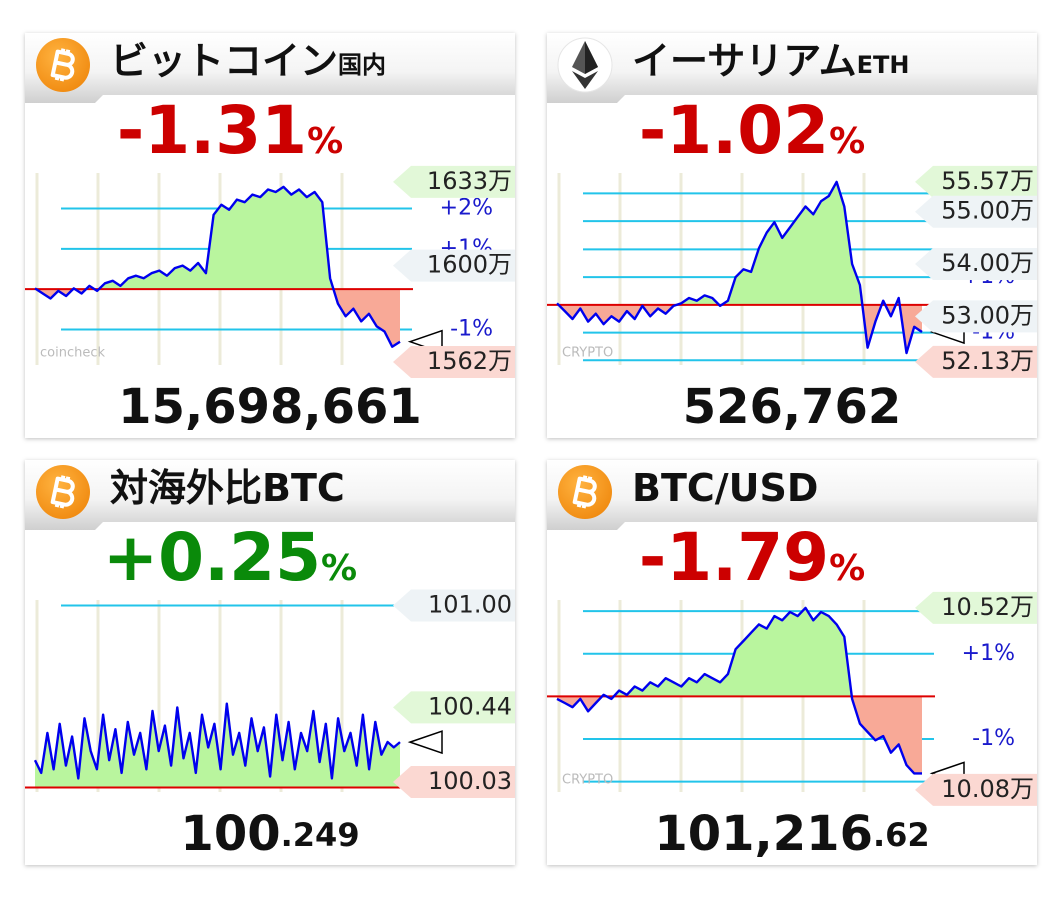 Image resolution: width=1053 pixels, height=901 pixels. Describe the element at coordinates (987, 607) in the screenshot. I see `price-label: 10.52万` at that location.